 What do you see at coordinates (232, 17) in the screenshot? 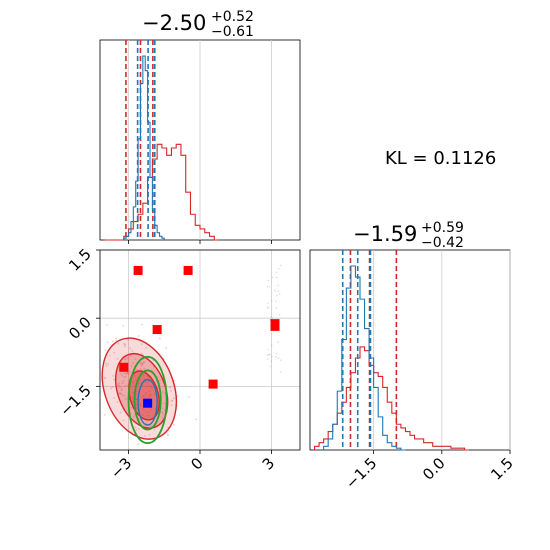
I see `hist-top-left-title-sup: +0.52` at bounding box center [232, 17].